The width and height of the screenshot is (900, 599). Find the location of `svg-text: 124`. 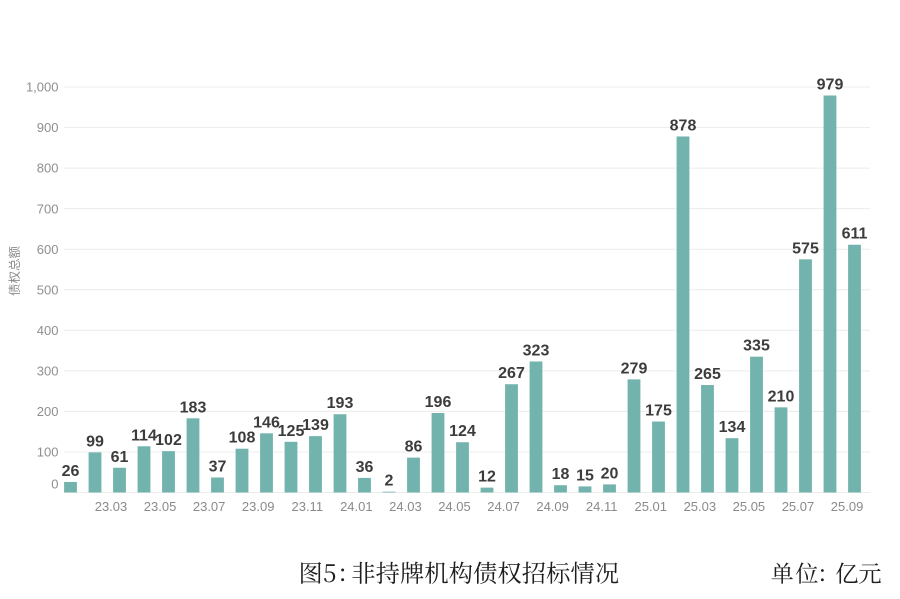

svg-text: 124 is located at coordinates (462, 431).